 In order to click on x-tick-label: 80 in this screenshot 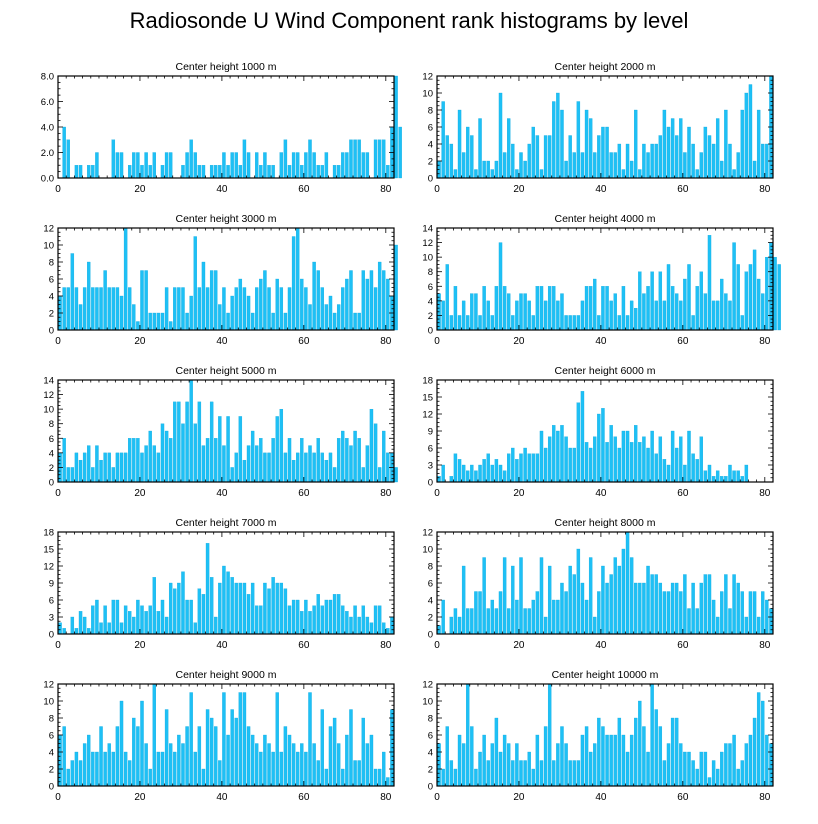, I will do `click(386, 493)`.